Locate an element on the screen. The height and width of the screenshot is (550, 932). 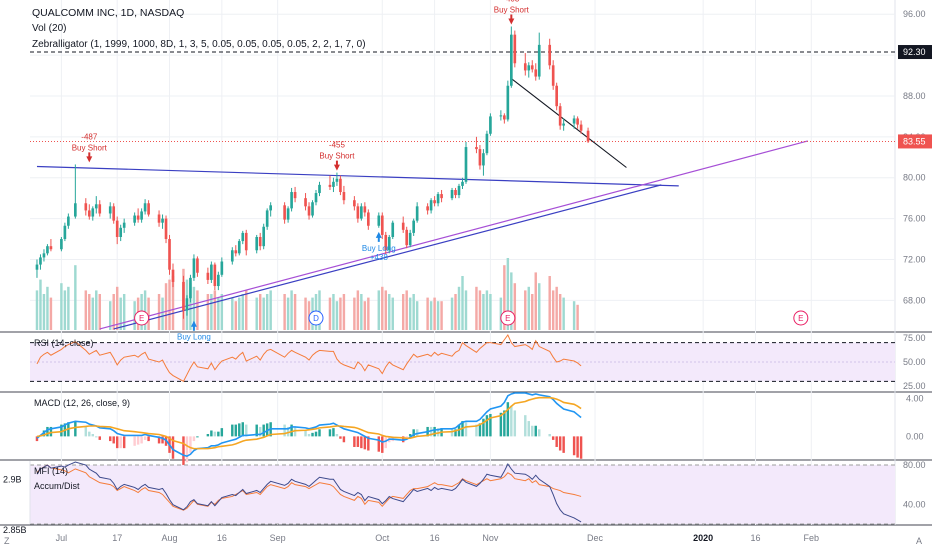
time-tick-label: 17 is located at coordinates (117, 538).